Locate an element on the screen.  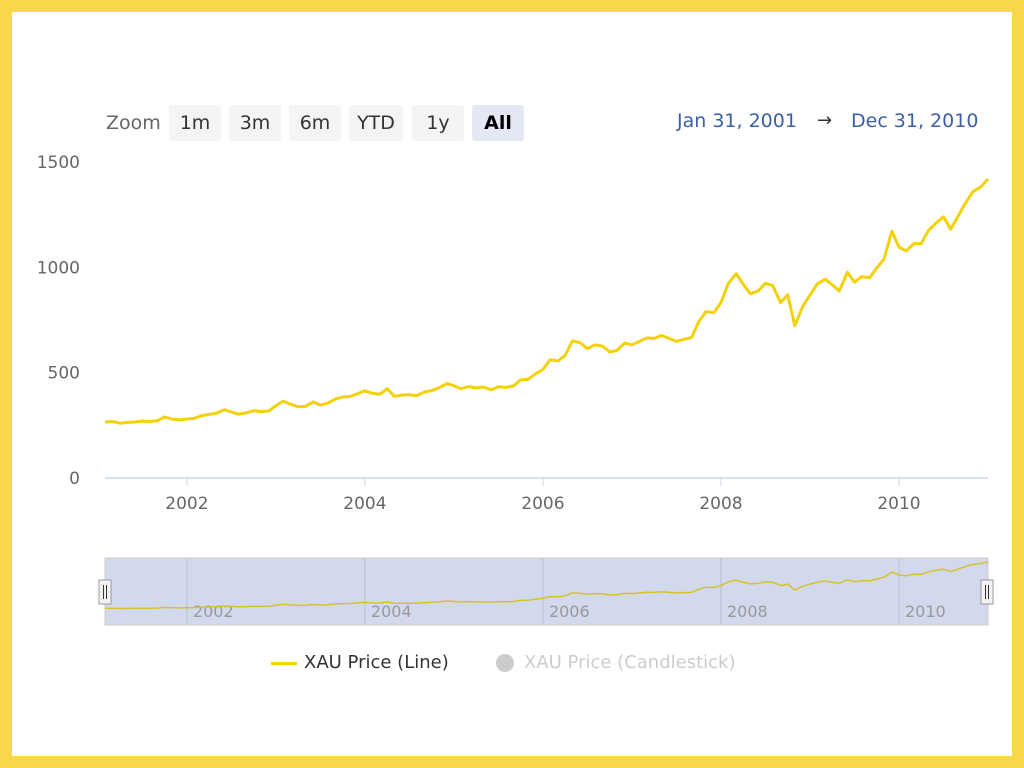
navigator-series-line is located at coordinates (546, 585).